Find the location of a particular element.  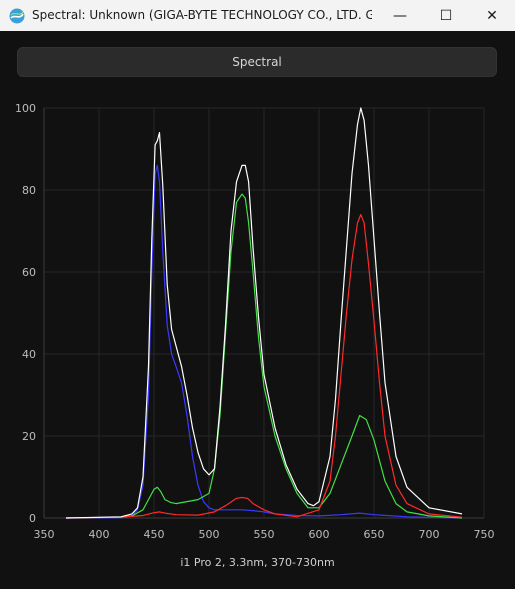

x-tick-label: 650 is located at coordinates (374, 534).